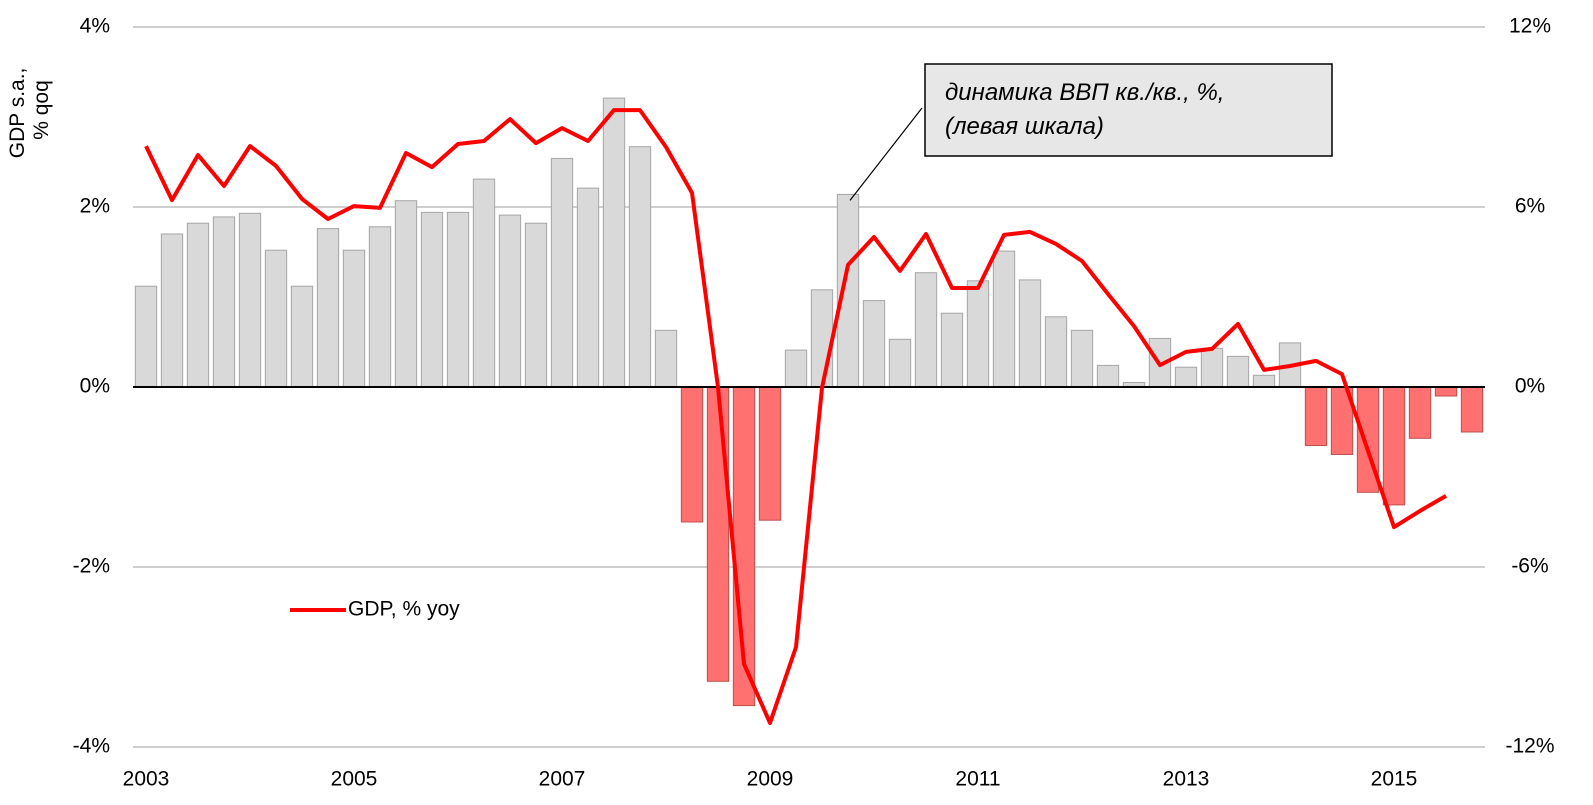  I want to click on y2-tick-label: 12%, so click(1530, 26).